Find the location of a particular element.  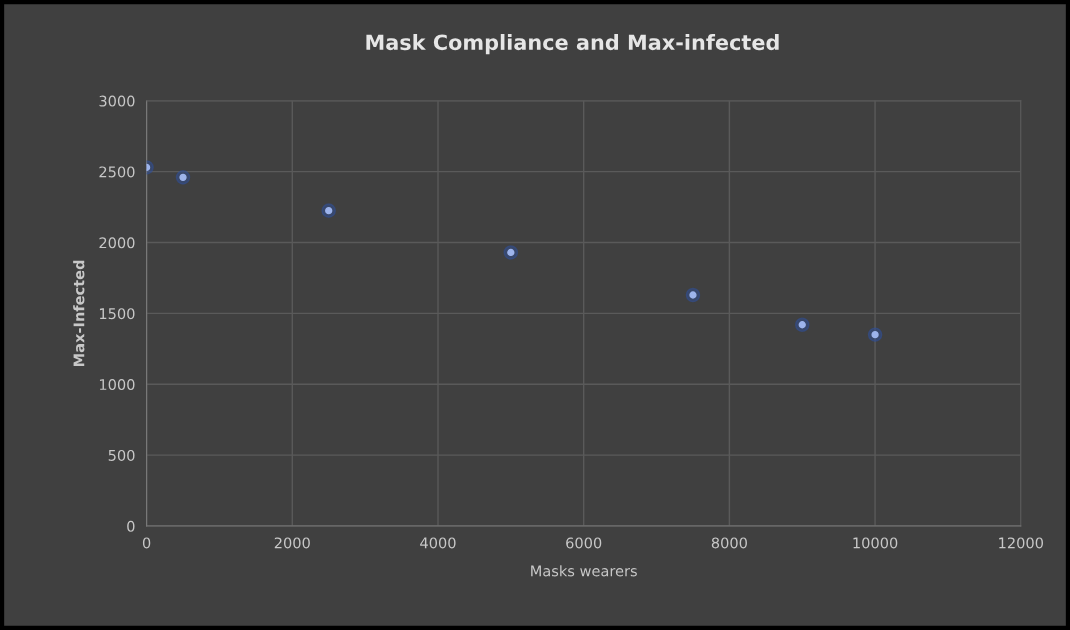

y-tick-label: 1500 is located at coordinates (117, 314).